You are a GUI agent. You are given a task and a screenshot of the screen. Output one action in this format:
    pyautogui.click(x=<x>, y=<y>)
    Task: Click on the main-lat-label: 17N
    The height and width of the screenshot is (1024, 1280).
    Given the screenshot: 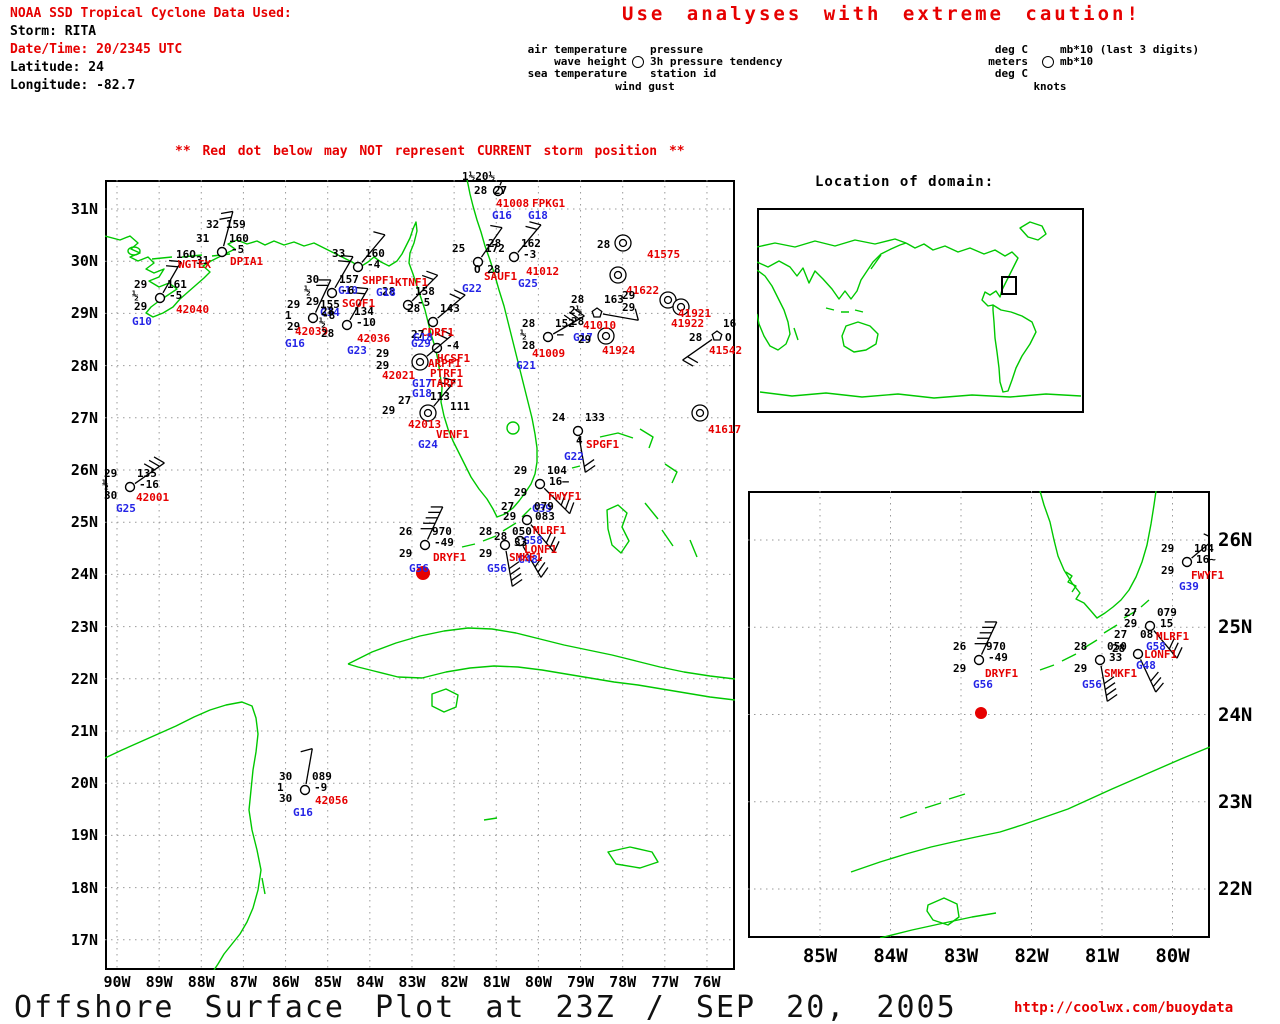 What is the action you would take?
    pyautogui.click(x=84, y=939)
    